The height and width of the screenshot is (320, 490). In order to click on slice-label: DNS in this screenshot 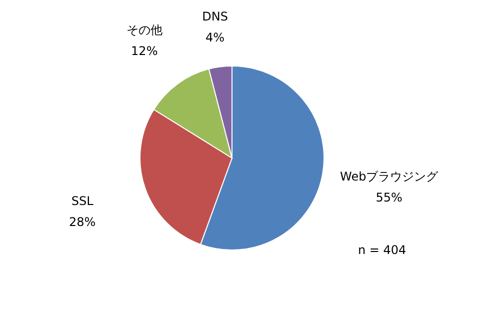, I will do `click(215, 16)`.